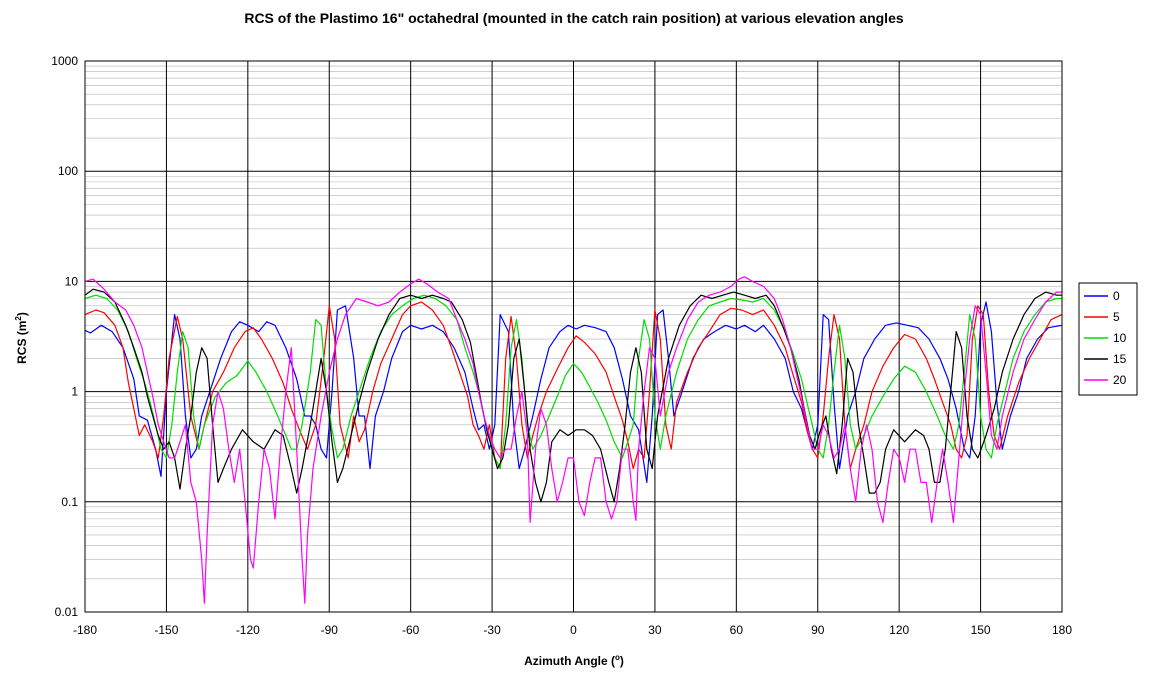  I want to click on y-tick-label: 10, so click(72, 281).